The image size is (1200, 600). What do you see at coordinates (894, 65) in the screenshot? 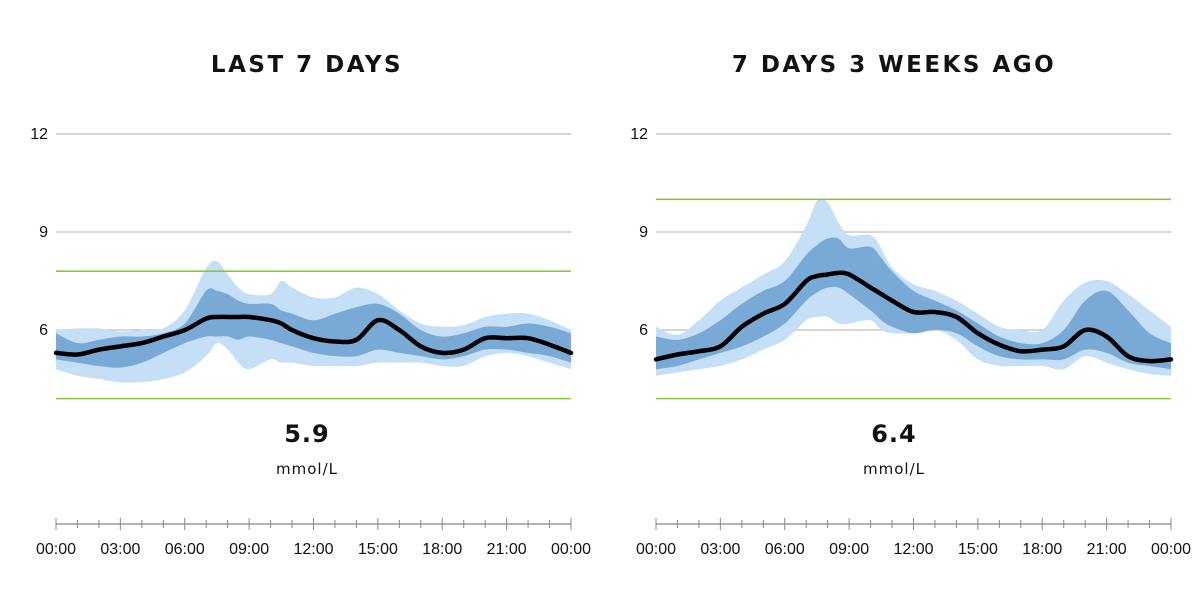
I see `chart-title: 7 DAYS 3 WEEKS AGO` at bounding box center [894, 65].